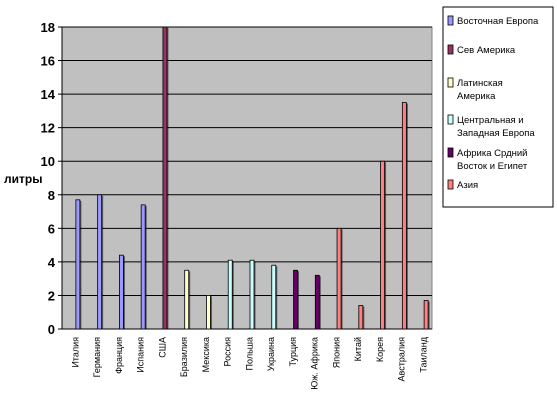  I want to click on x-tick-label: Германия, so click(97, 357).